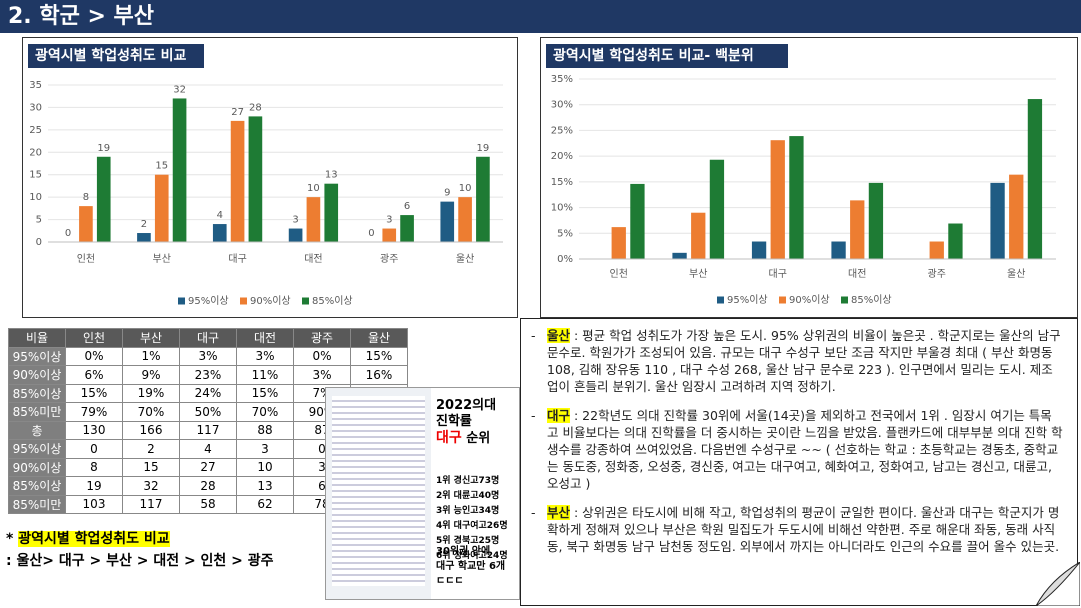  I want to click on image-list, so click(378, 493).